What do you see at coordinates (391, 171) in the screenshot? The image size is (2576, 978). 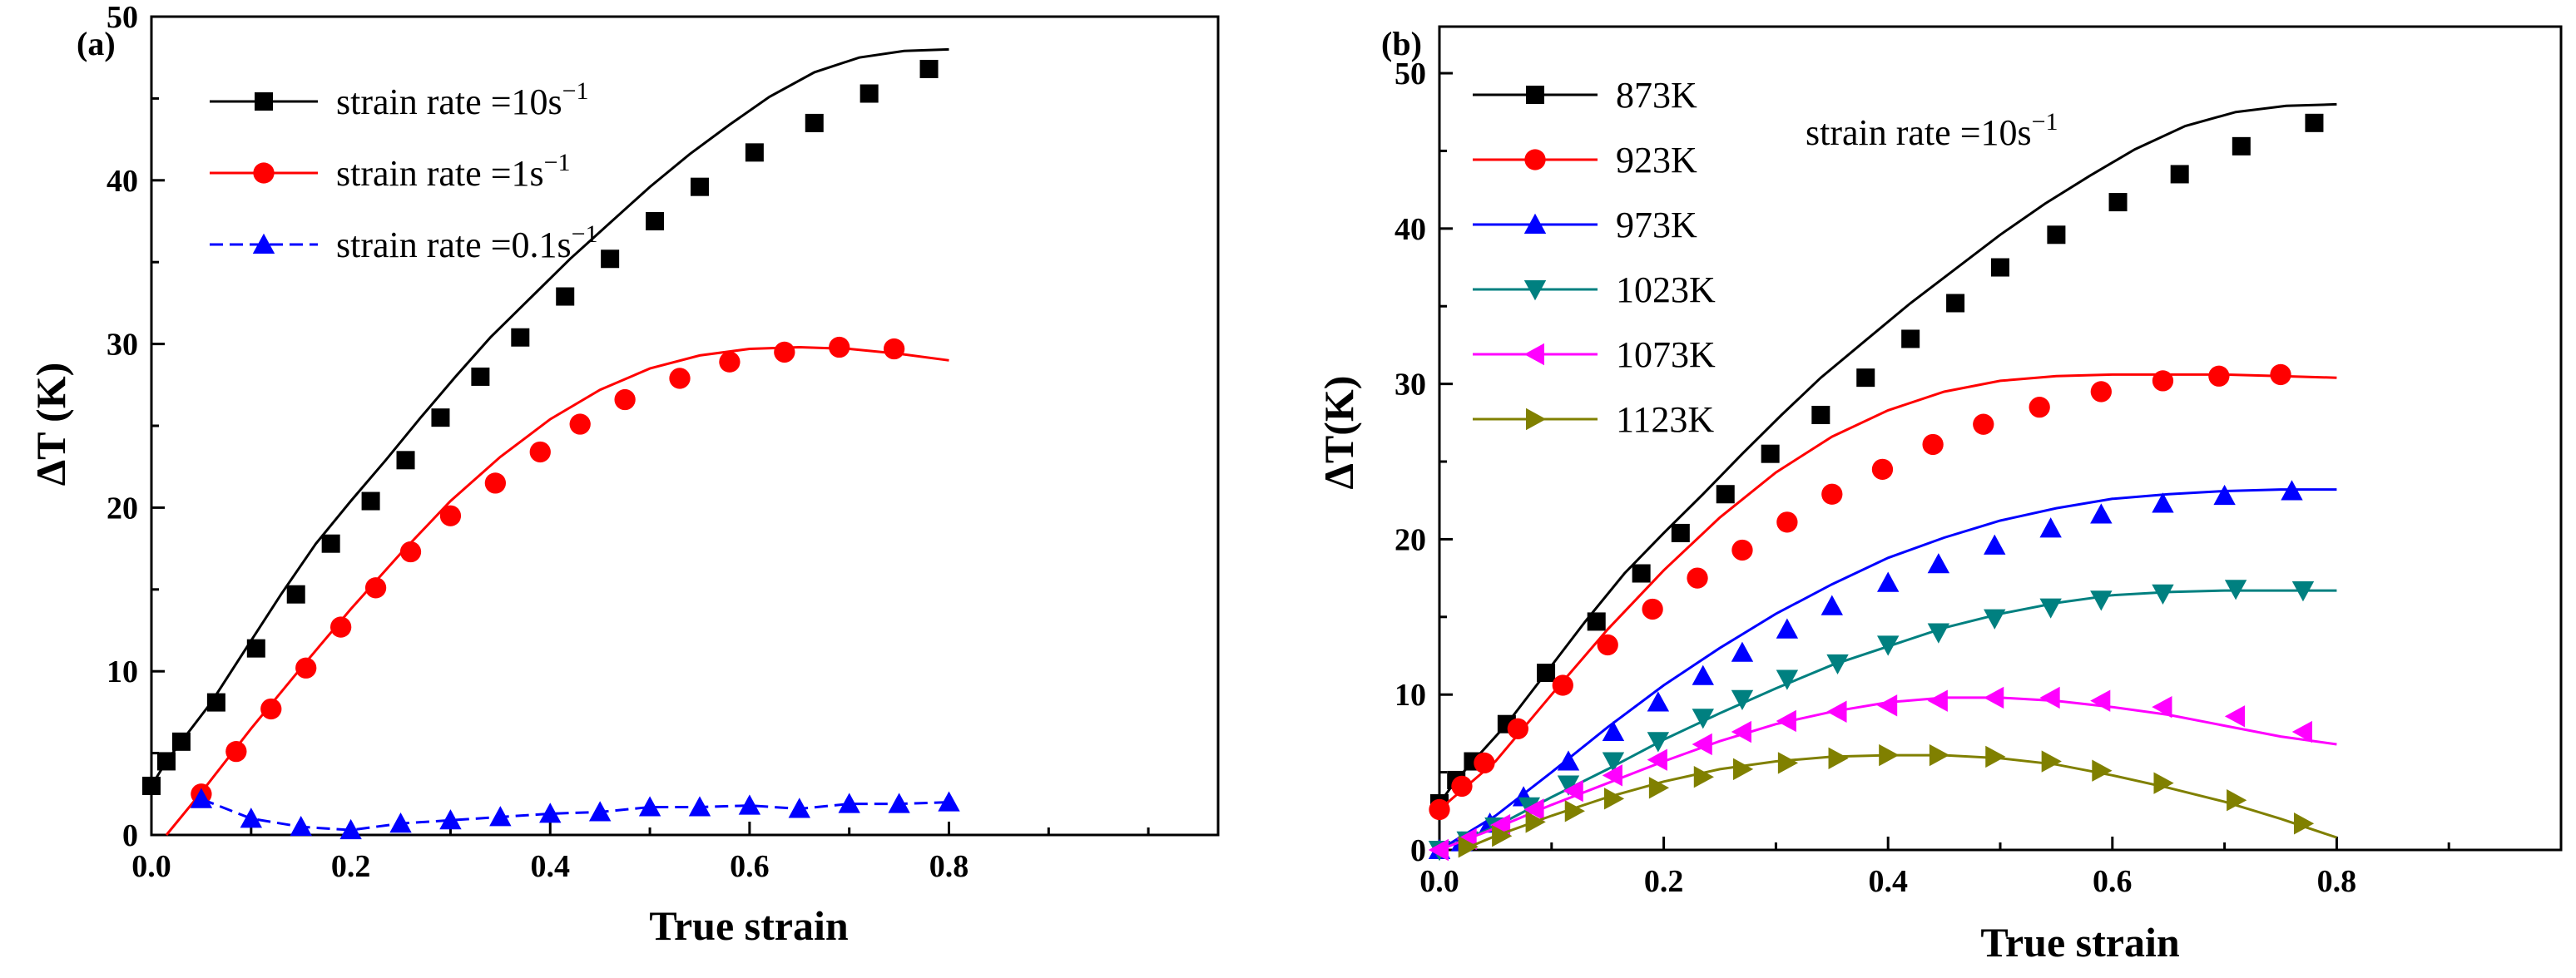 I see `panel-a-legend-entry-1: strain rate =1s−1` at bounding box center [391, 171].